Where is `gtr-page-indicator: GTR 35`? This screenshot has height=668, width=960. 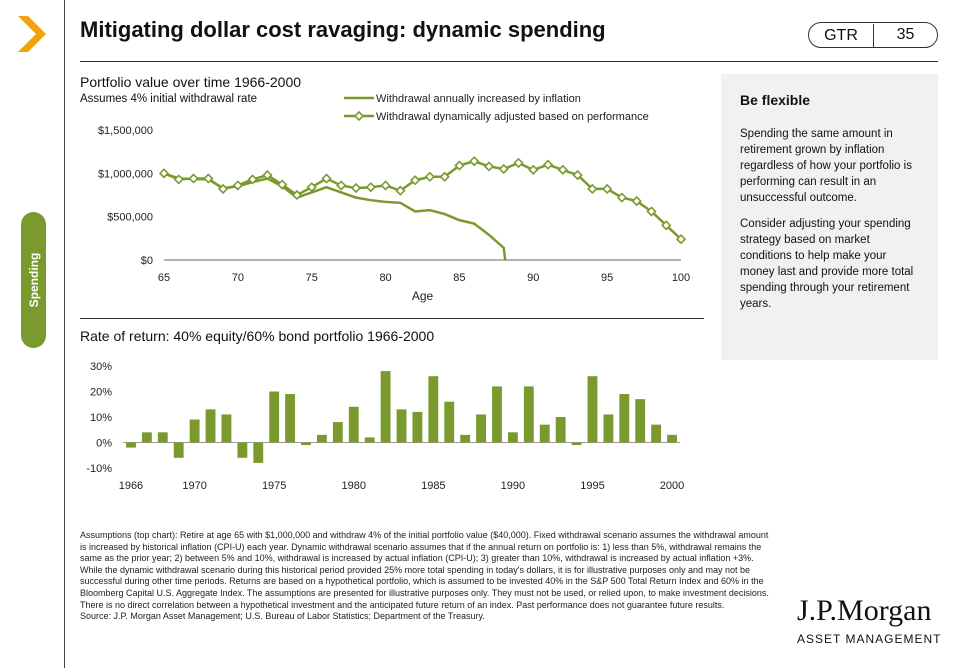 gtr-page-indicator: GTR 35 is located at coordinates (873, 35).